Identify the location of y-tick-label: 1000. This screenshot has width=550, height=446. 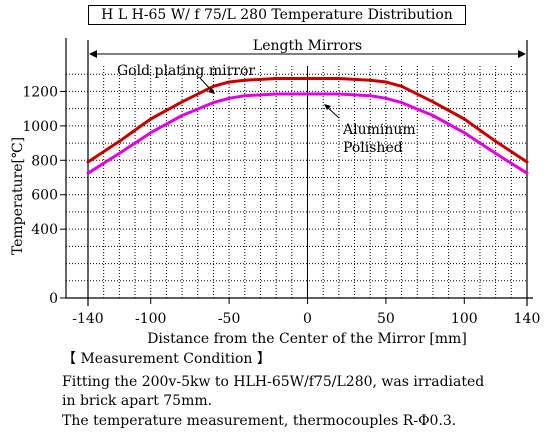
(40, 127).